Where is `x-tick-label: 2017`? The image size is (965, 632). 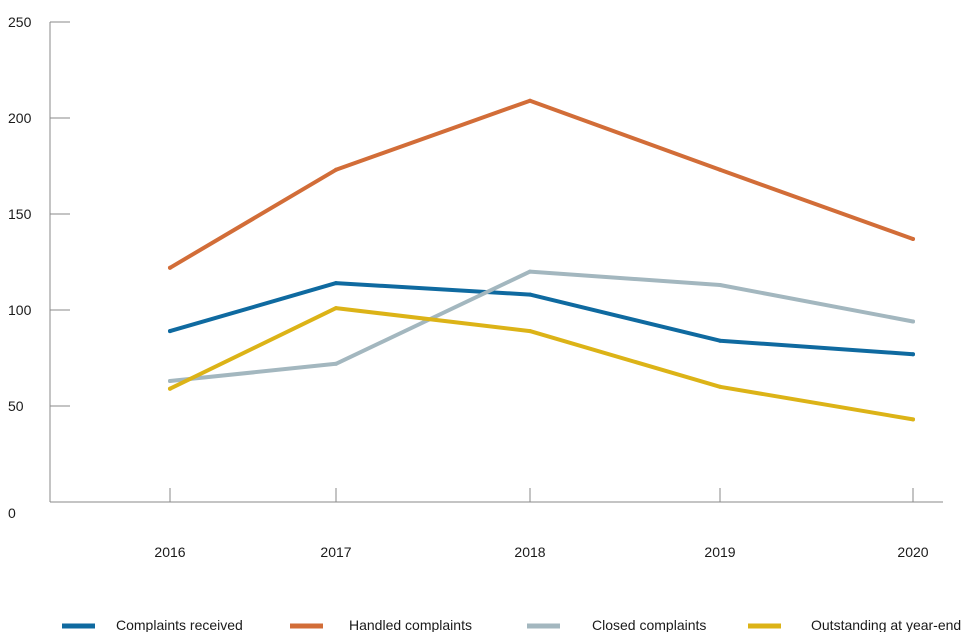
x-tick-label: 2017 is located at coordinates (335, 552).